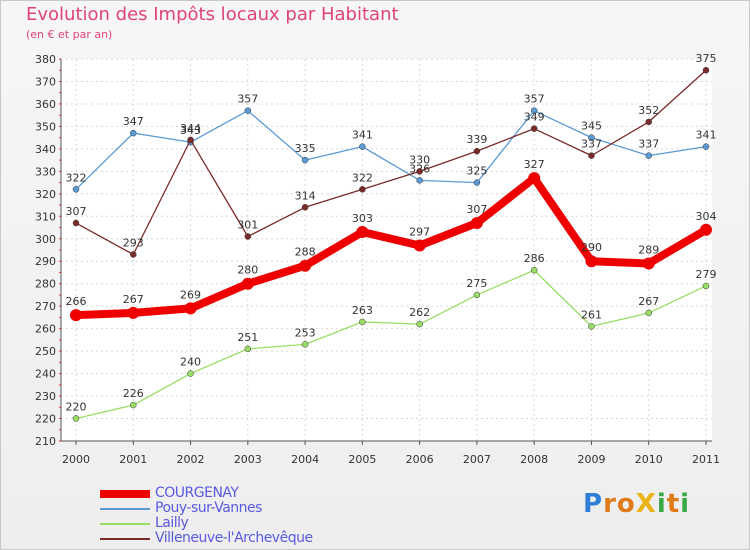 This screenshot has height=550, width=750. Describe the element at coordinates (45, 351) in the screenshot. I see `y-tick-label: 250` at that location.